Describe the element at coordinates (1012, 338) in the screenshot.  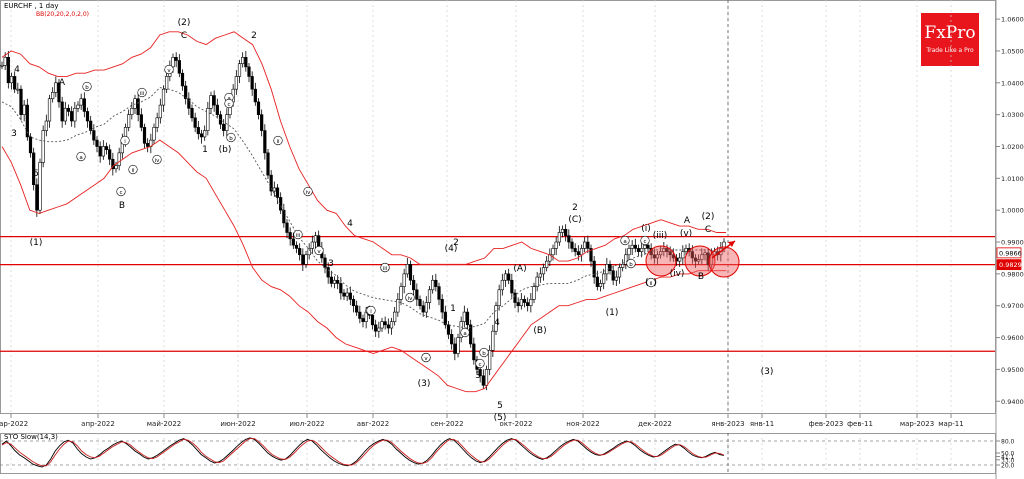
I see `y-tick-label: 0.9600` at that location.